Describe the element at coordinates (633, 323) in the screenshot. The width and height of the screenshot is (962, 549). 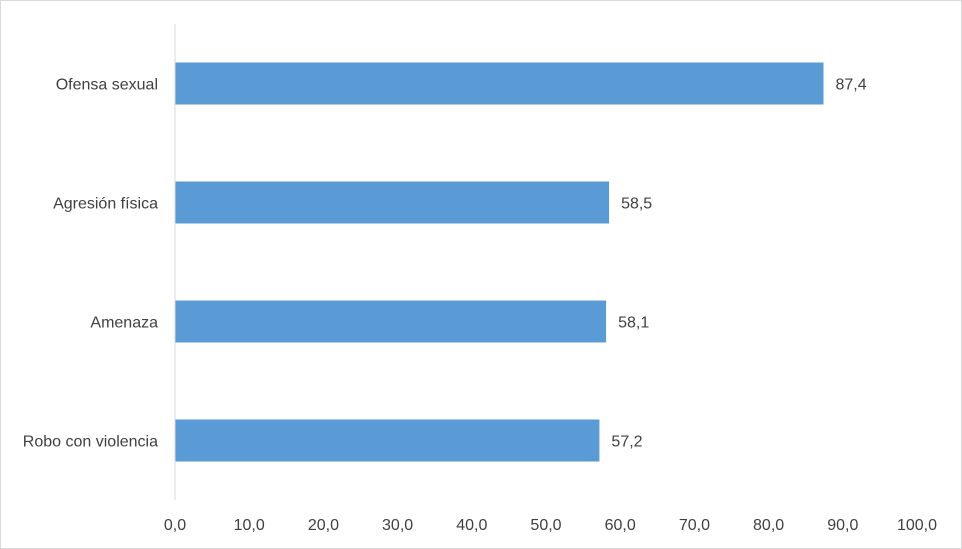
I see `data-label-3: 58,1` at that location.